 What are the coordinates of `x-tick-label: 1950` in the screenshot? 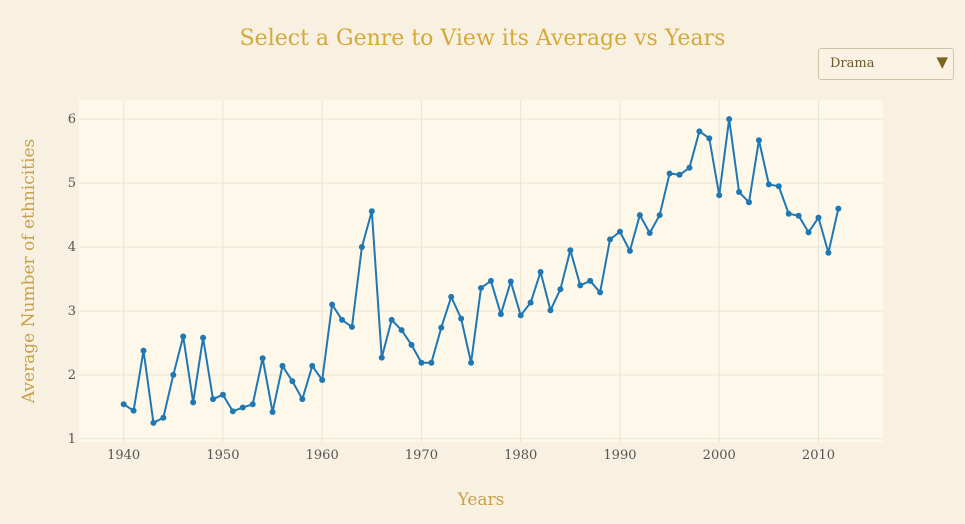 It's located at (222, 455).